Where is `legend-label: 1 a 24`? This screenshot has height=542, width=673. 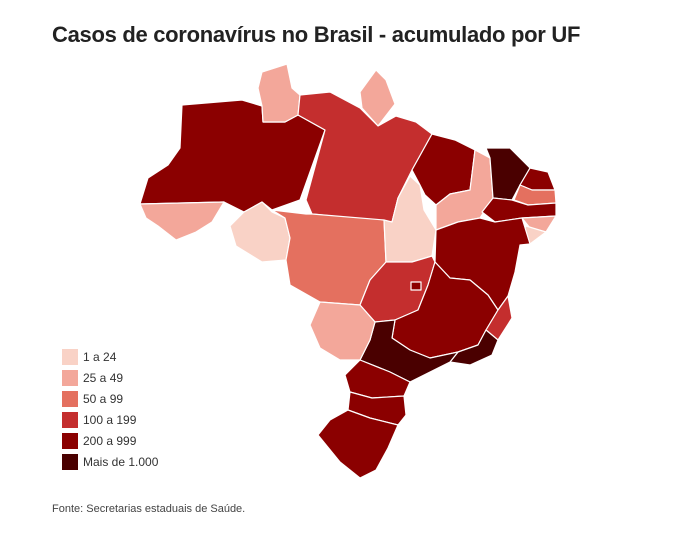
legend-label: 1 a 24 is located at coordinates (100, 356).